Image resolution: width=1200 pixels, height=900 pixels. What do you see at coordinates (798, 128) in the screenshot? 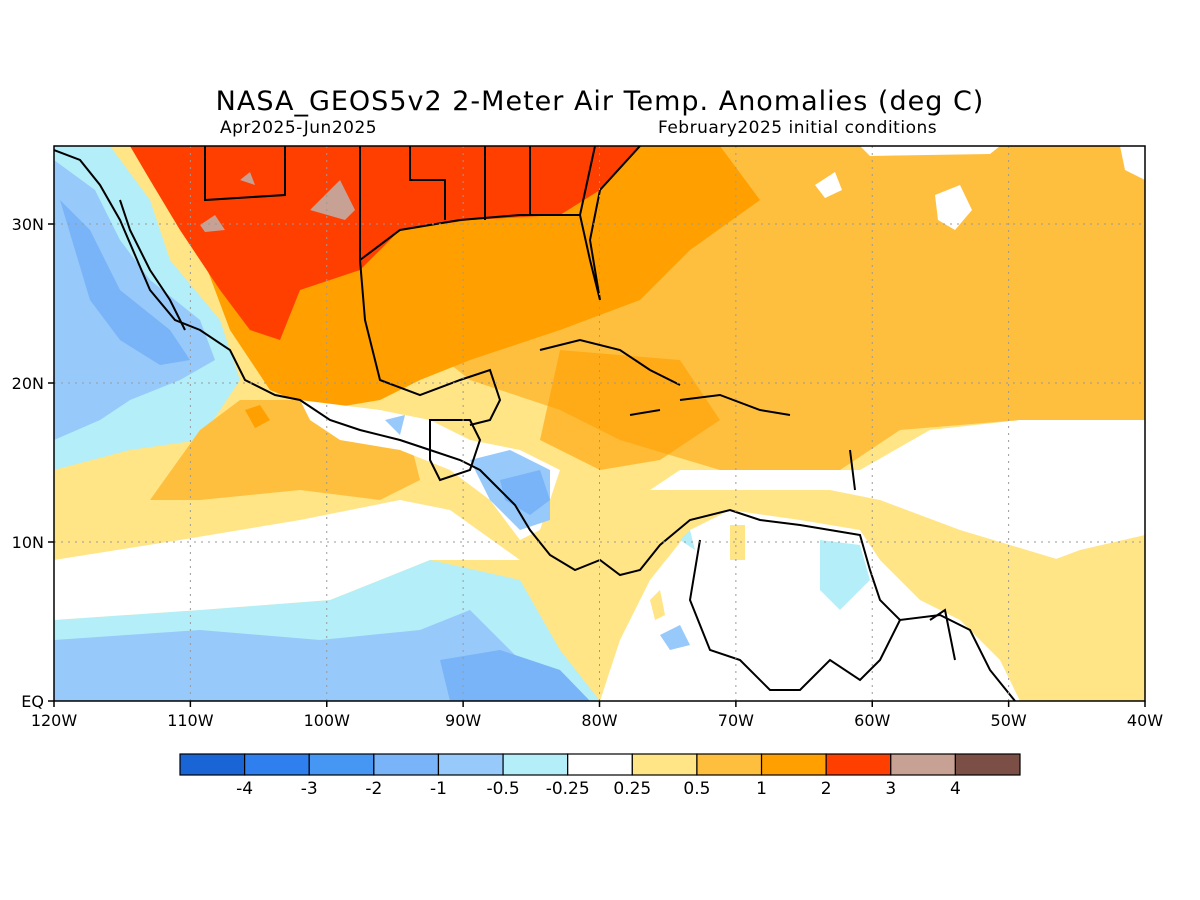
I see `initial-conditions: February2025 initial conditions` at bounding box center [798, 128].